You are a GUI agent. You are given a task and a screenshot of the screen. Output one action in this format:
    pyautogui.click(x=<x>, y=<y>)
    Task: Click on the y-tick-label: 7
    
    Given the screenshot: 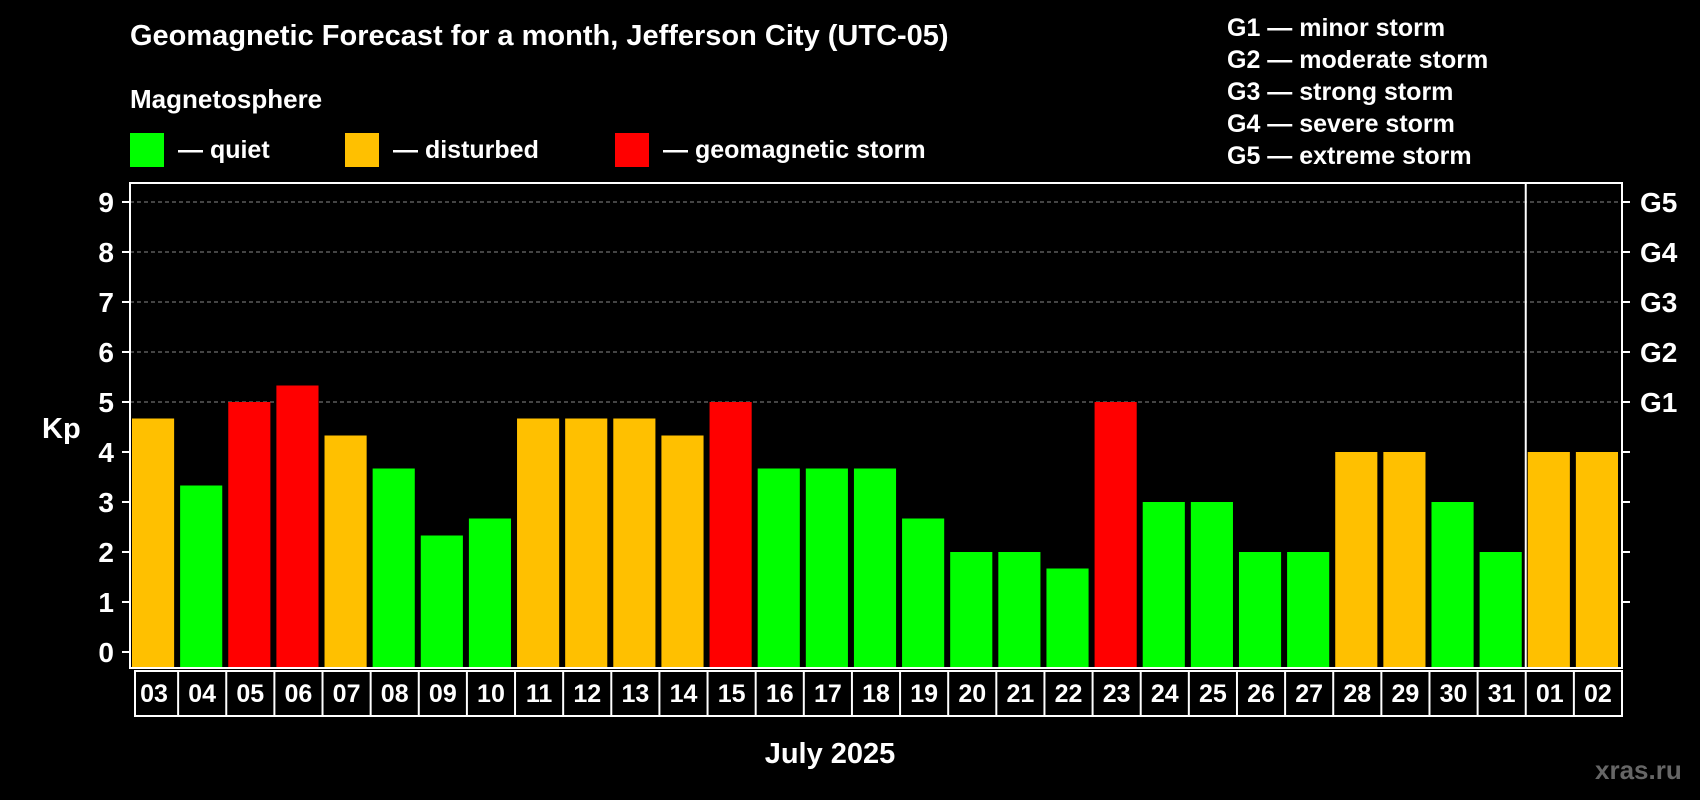 What is the action you would take?
    pyautogui.click(x=106, y=302)
    